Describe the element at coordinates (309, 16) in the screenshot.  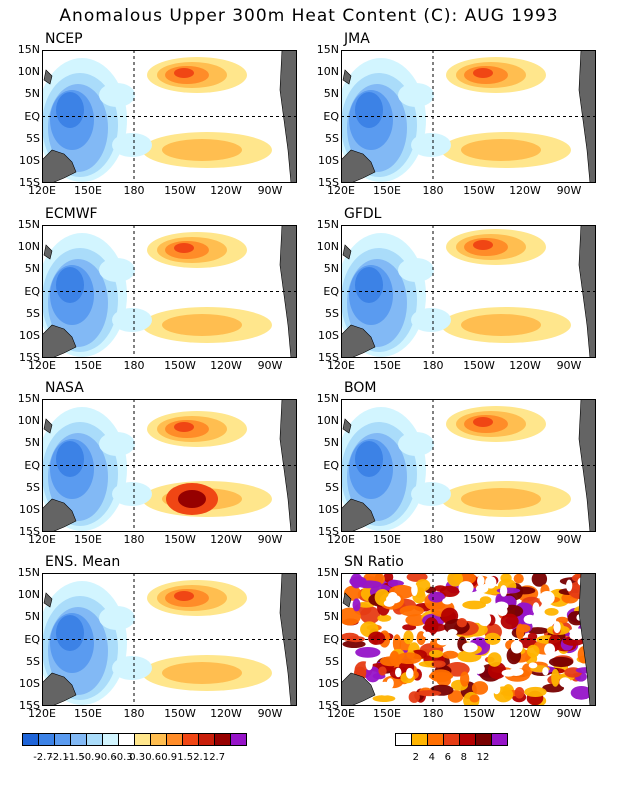
I see `figure-title: Anomalous Upper 300m Heat Content (C)` at that location.